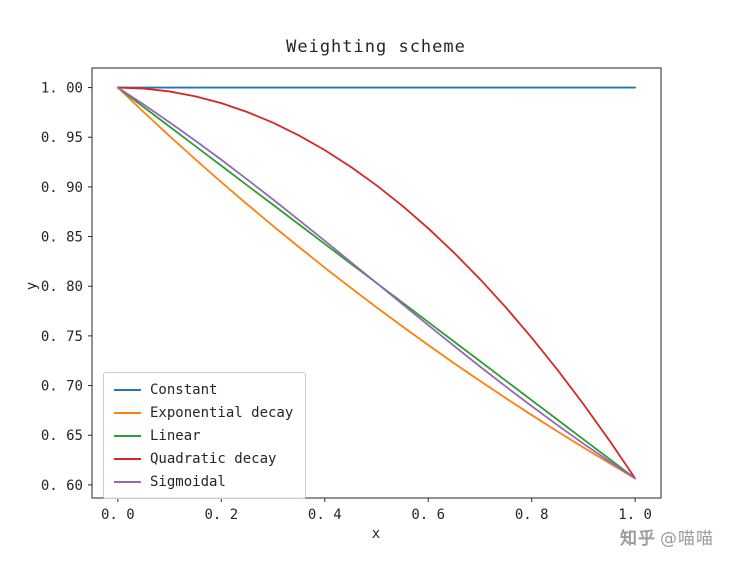  I want to click on legend-swatch-quadratic-decay, so click(127, 458).